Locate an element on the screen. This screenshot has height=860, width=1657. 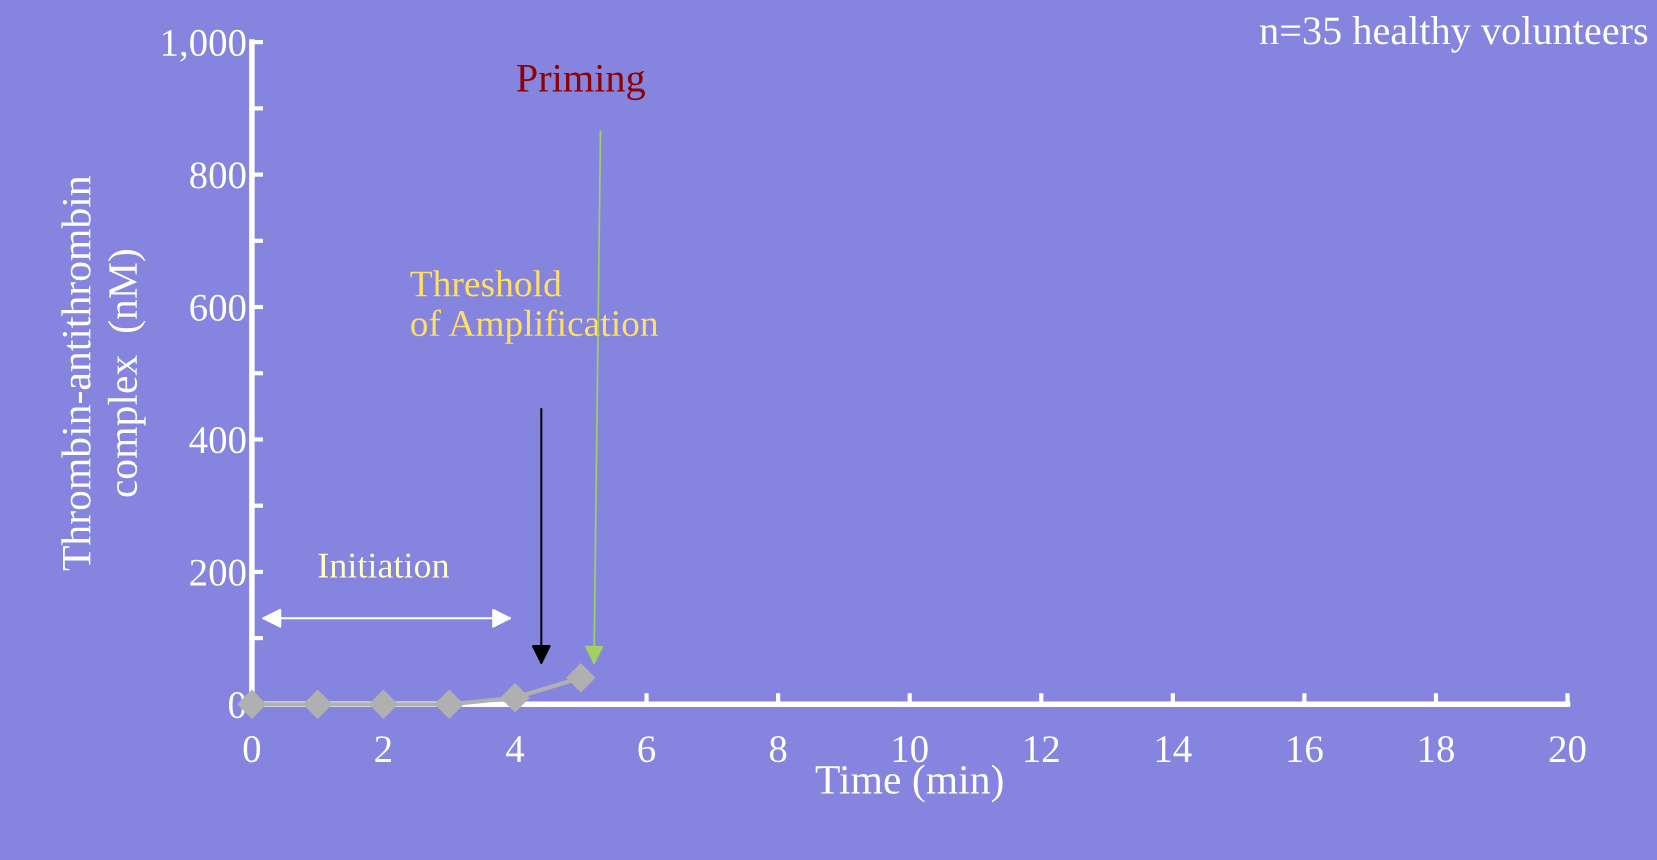
x-tick-label: 18 is located at coordinates (1436, 749).